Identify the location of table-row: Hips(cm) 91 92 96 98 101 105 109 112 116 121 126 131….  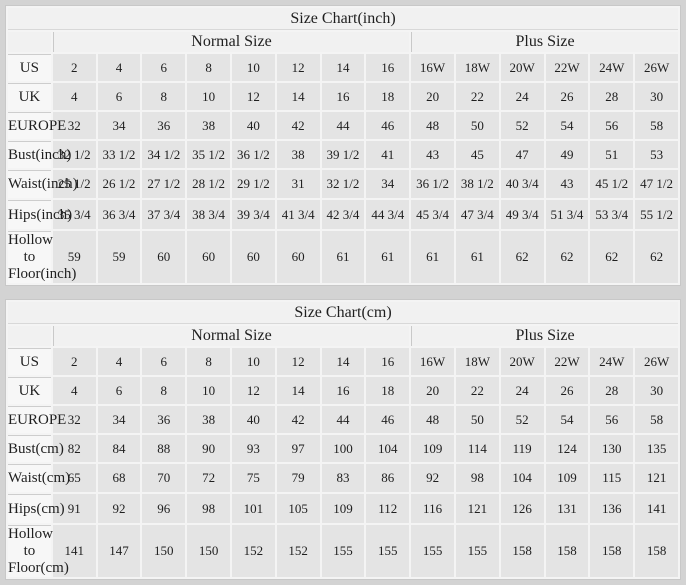
(343, 508).